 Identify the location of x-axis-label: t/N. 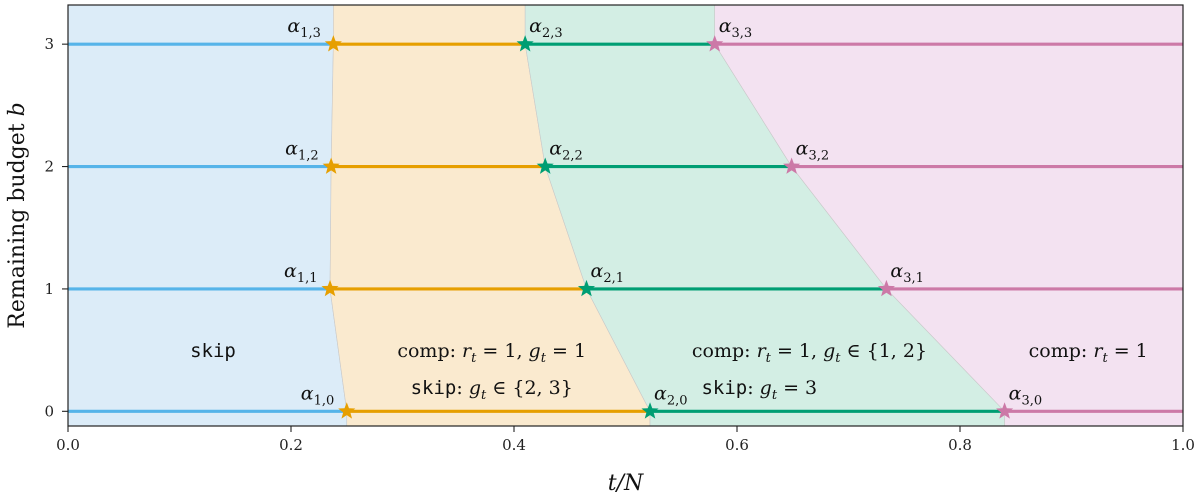
(626, 483).